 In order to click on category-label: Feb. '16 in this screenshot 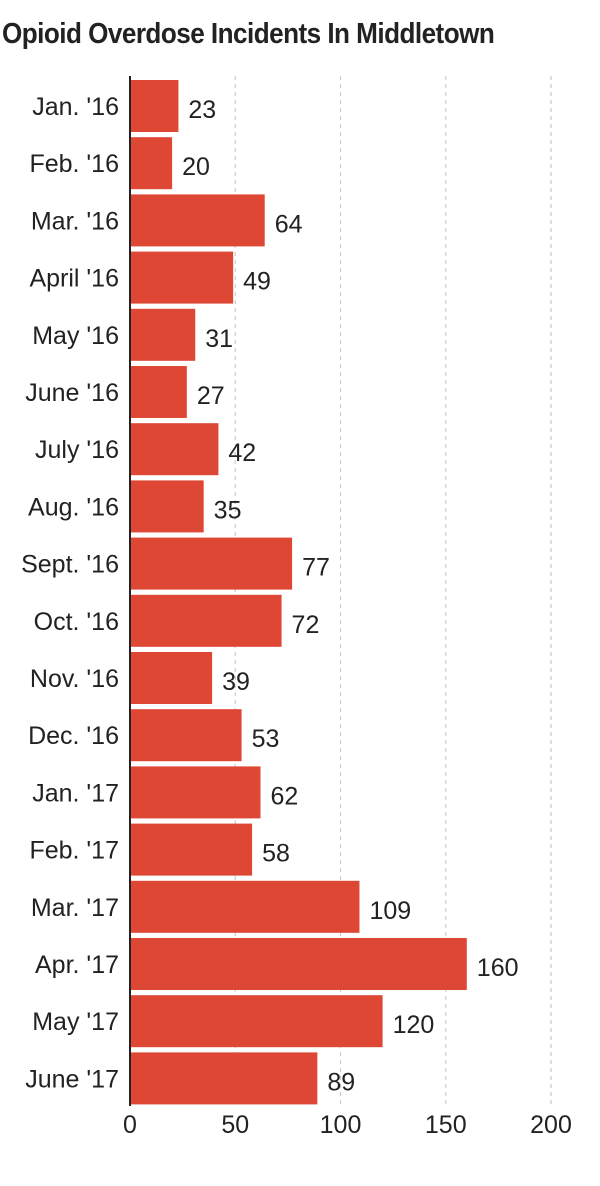, I will do `click(74, 164)`.